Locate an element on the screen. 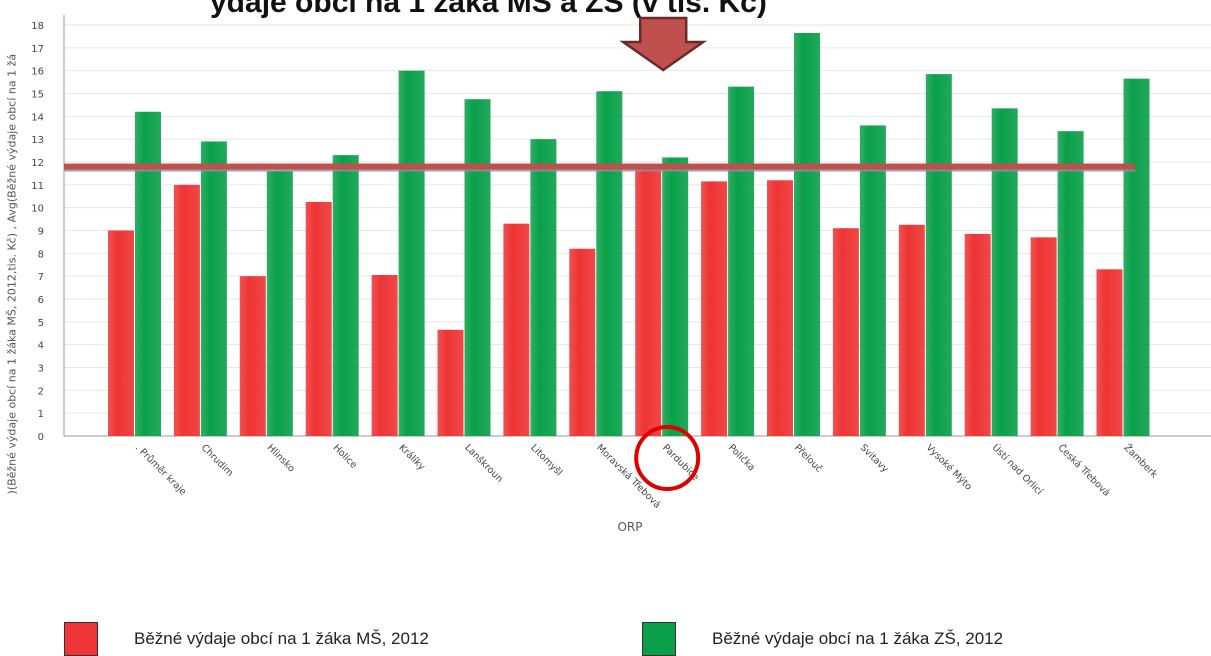 The height and width of the screenshot is (656, 1211). highlight-arrow is located at coordinates (663, 44).